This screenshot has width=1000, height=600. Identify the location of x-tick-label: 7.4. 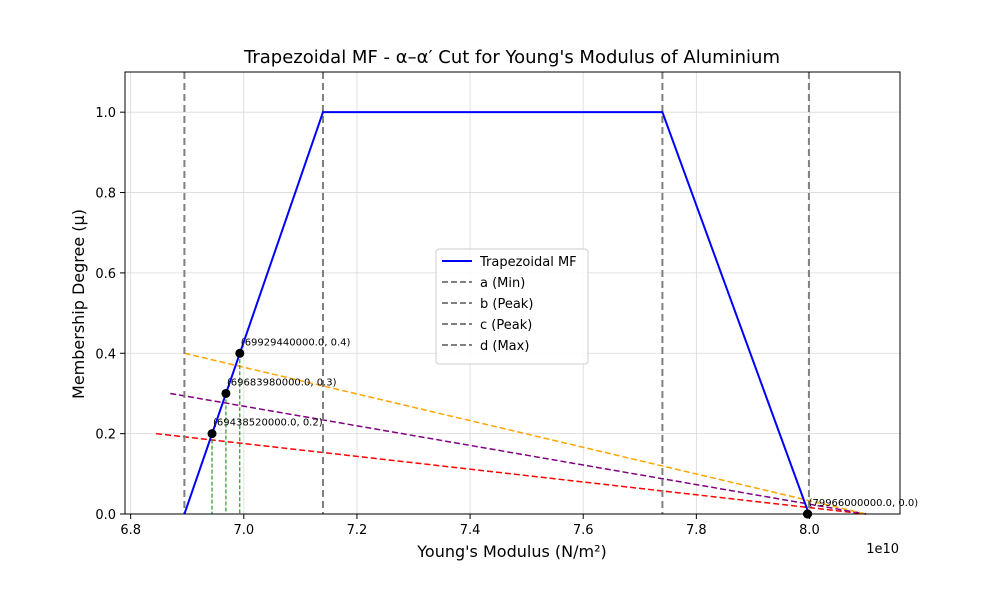
(470, 530).